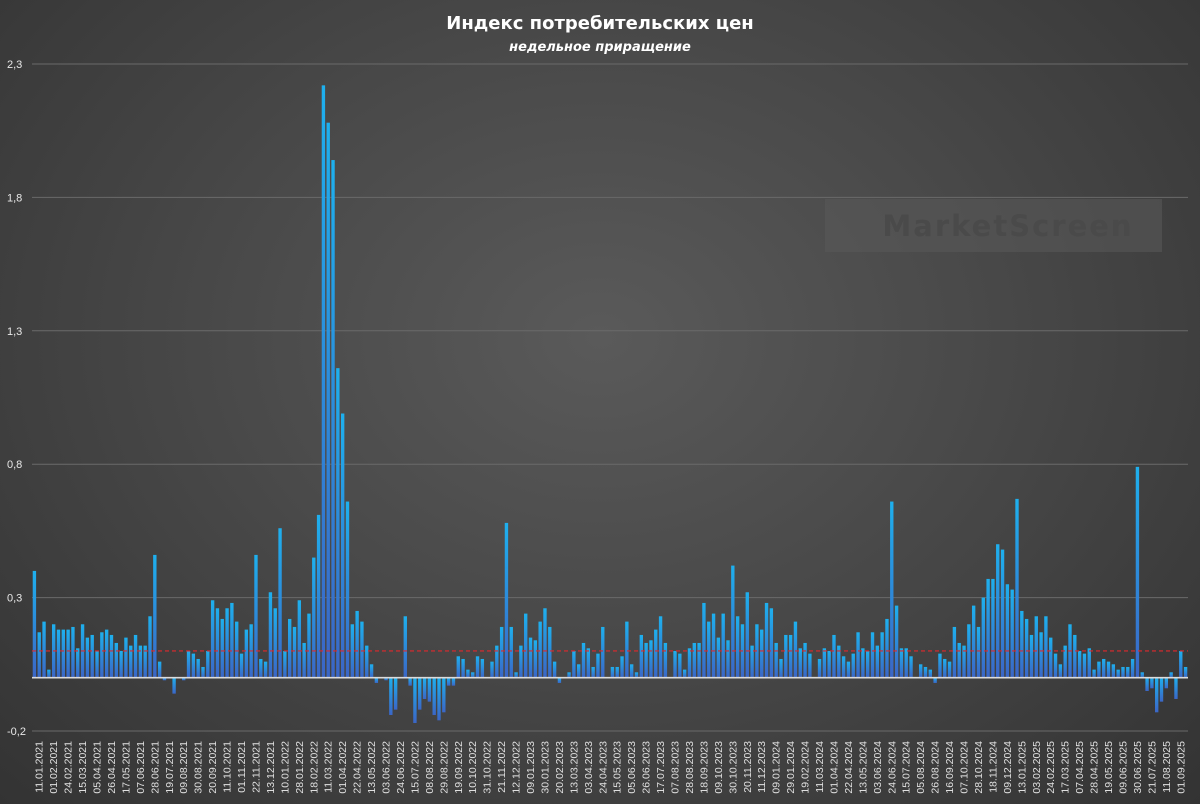 The width and height of the screenshot is (1200, 804). Describe the element at coordinates (979, 767) in the screenshot. I see `x-tick-label: 28.10.2024` at that location.